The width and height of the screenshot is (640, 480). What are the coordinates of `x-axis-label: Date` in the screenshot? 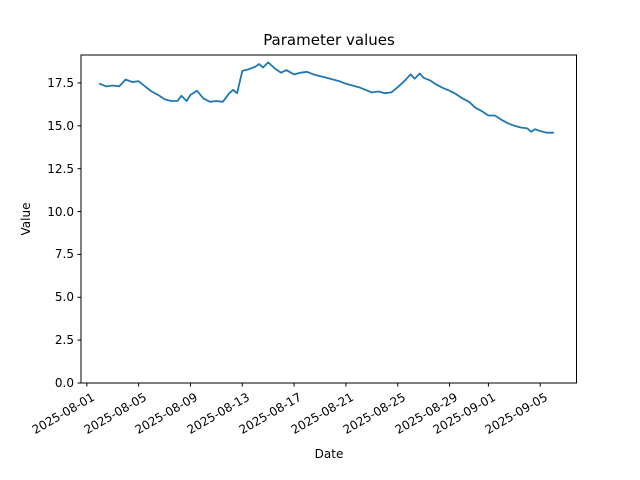 It's located at (329, 454).